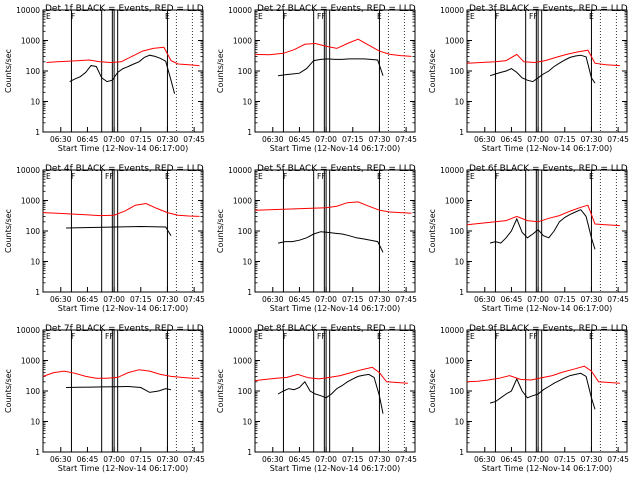 The height and width of the screenshot is (480, 640). Describe the element at coordinates (124, 329) in the screenshot. I see `chart-title: Det 7f BLACK = Events, RED = LLD` at that location.